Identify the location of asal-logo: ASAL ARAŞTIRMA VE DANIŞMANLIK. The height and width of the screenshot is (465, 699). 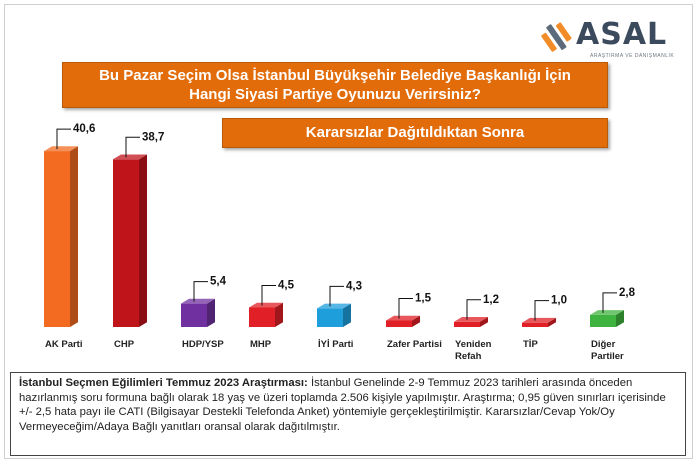
(610, 40).